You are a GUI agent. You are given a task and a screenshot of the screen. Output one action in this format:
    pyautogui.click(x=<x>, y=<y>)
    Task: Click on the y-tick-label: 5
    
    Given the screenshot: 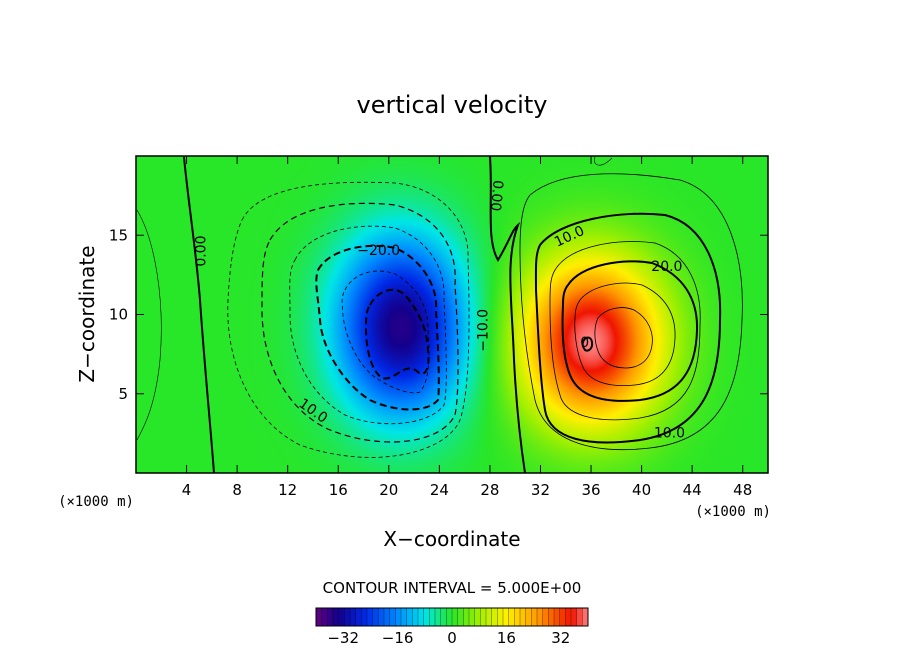 What is the action you would take?
    pyautogui.click(x=123, y=394)
    